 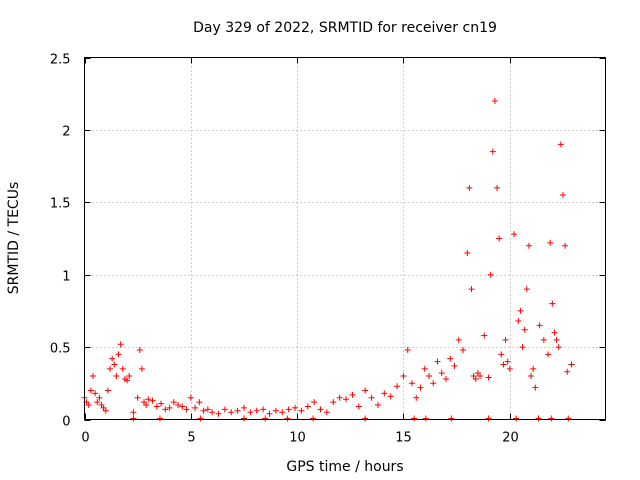 What do you see at coordinates (14, 238) in the screenshot?
I see `y-axis-title: SRMTID / TECUs` at bounding box center [14, 238].